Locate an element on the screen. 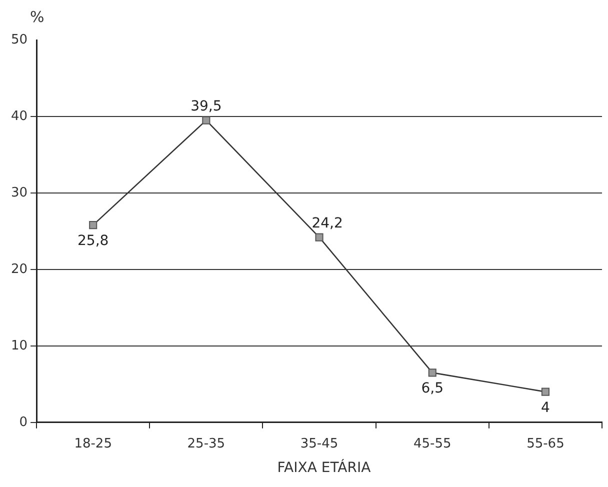 This screenshot has width=608, height=487. y-tick-label: 30 is located at coordinates (19, 192).